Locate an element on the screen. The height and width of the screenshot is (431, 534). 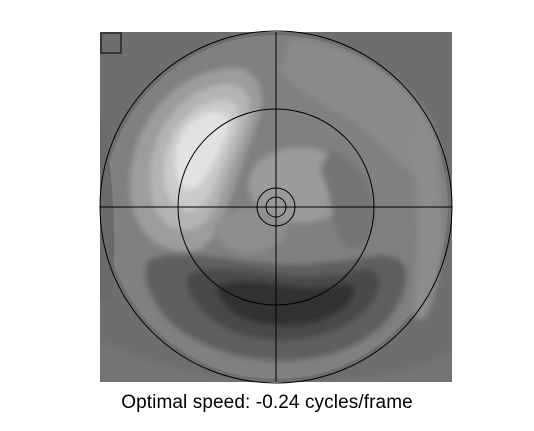
dark-crescent-core is located at coordinates (285, 303).